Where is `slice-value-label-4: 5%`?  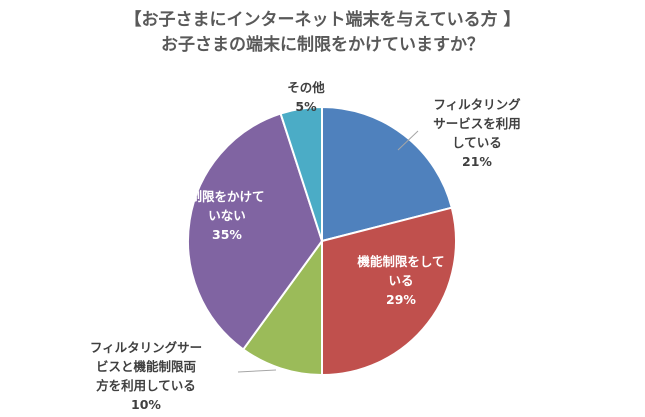 slice-value-label-4: 5% is located at coordinates (306, 106).